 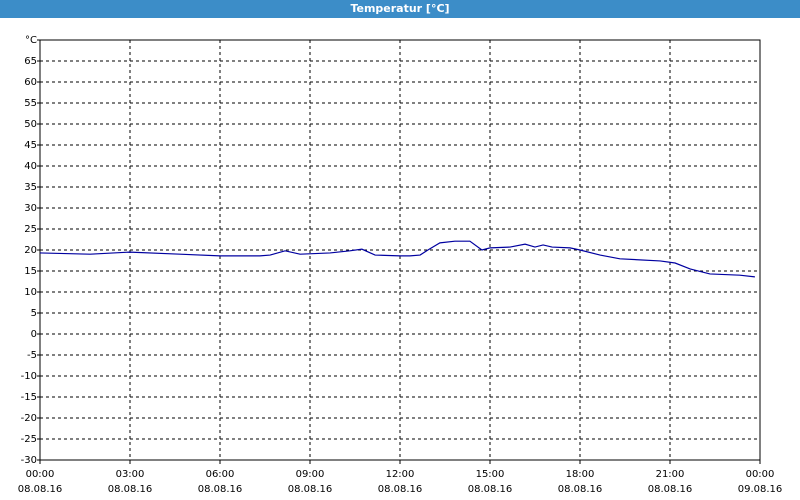 I want to click on y-tick-label: 5, so click(x=34, y=313).